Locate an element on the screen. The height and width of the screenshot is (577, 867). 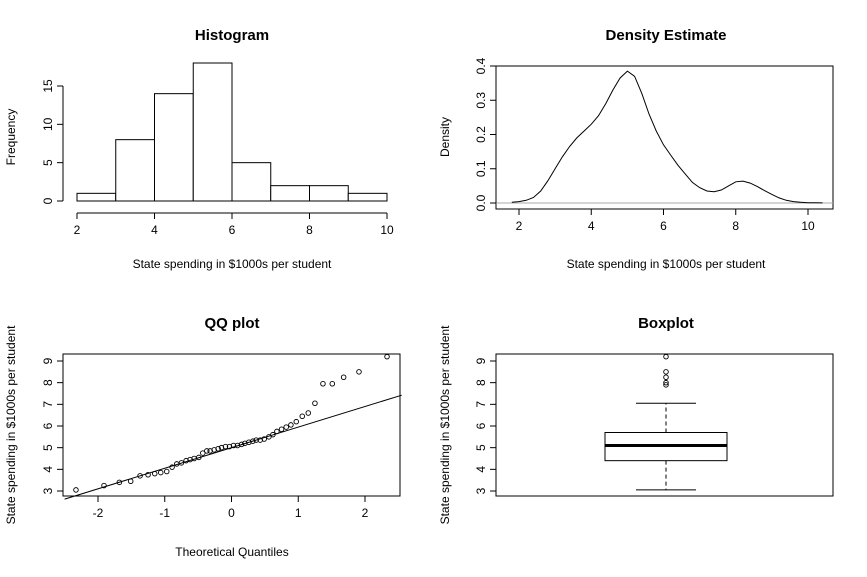
histogram-bars is located at coordinates (232, 132).